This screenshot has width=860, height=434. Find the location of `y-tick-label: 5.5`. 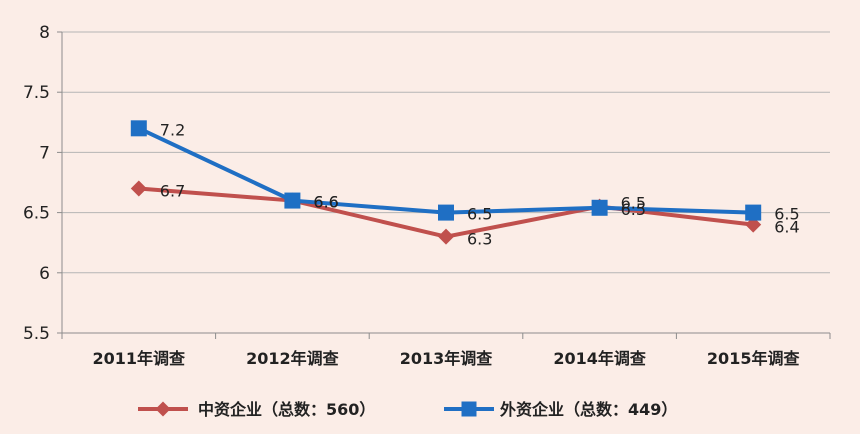

y-tick-label: 5.5 is located at coordinates (36, 334).